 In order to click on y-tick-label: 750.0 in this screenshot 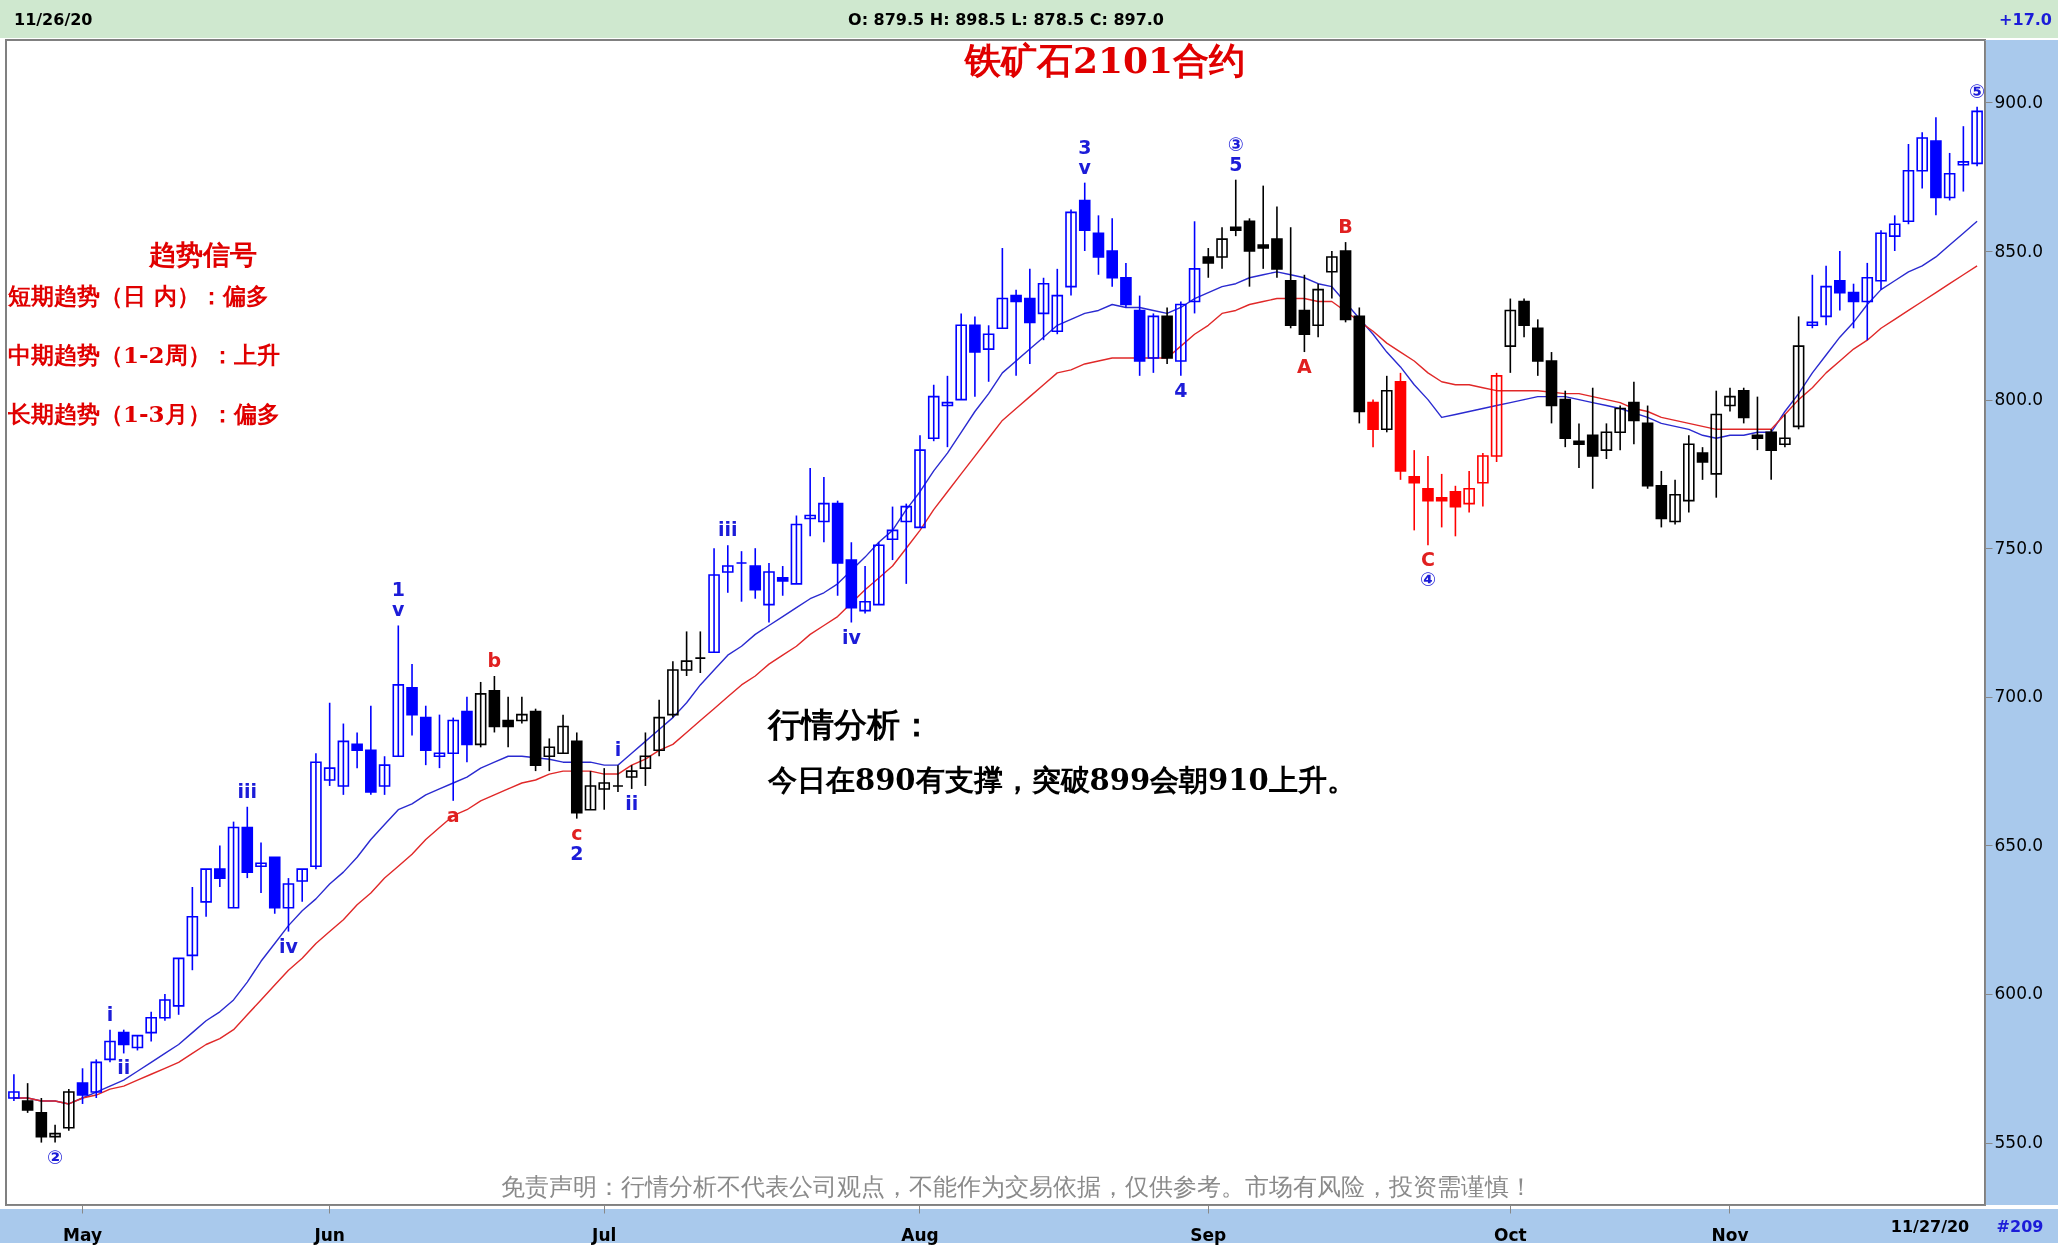, I will do `click(2019, 547)`.